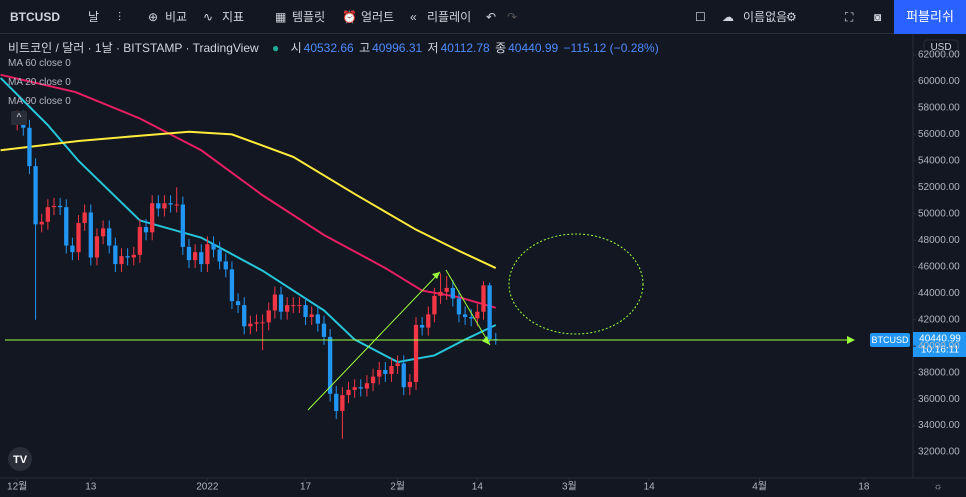 This screenshot has width=966, height=497. I want to click on legend-title: 비트코인 / 달러 · 1날 · BITSTAMP · TradingView, so click(133, 48).